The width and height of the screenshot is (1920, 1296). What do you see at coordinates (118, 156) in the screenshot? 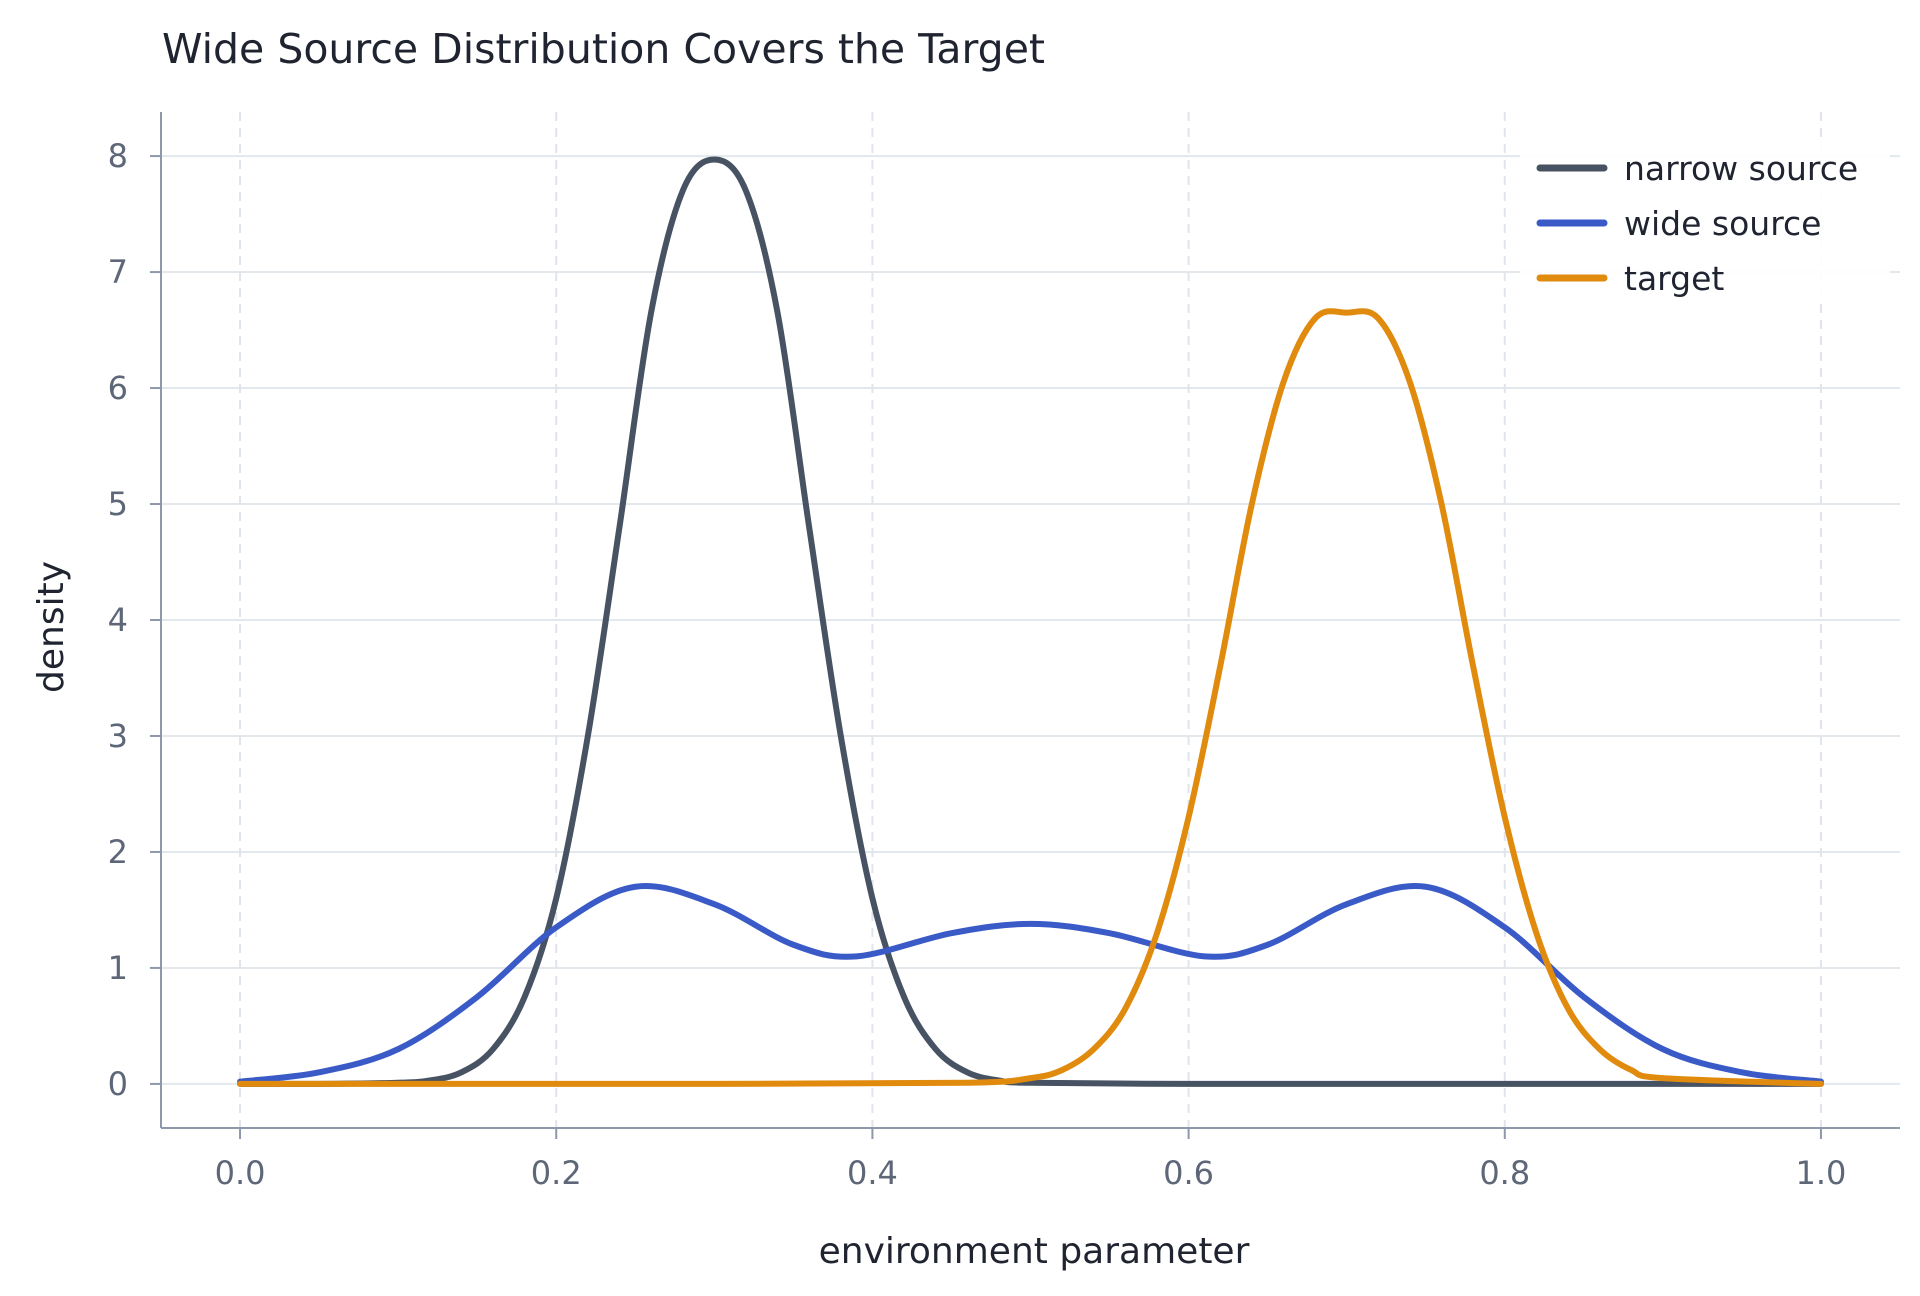
I see `y-tick-label-8: 8` at bounding box center [118, 156].